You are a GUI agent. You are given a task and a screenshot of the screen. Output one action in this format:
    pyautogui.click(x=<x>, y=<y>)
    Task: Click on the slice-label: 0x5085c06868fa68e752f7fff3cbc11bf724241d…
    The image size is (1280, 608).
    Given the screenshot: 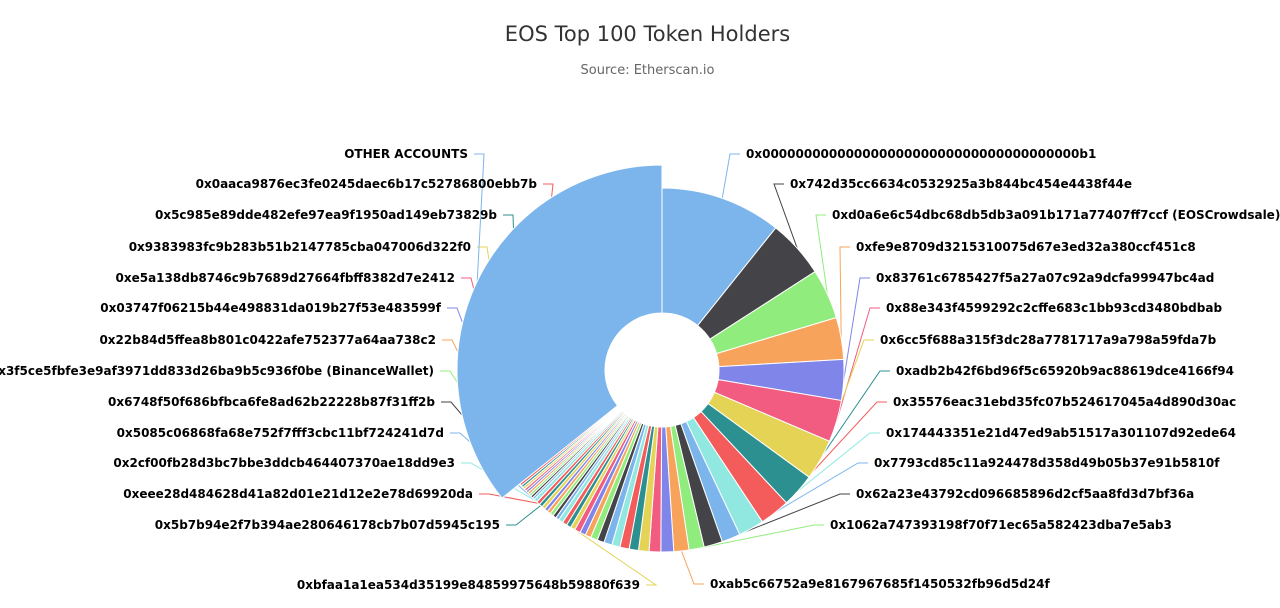 What is the action you would take?
    pyautogui.click(x=280, y=433)
    